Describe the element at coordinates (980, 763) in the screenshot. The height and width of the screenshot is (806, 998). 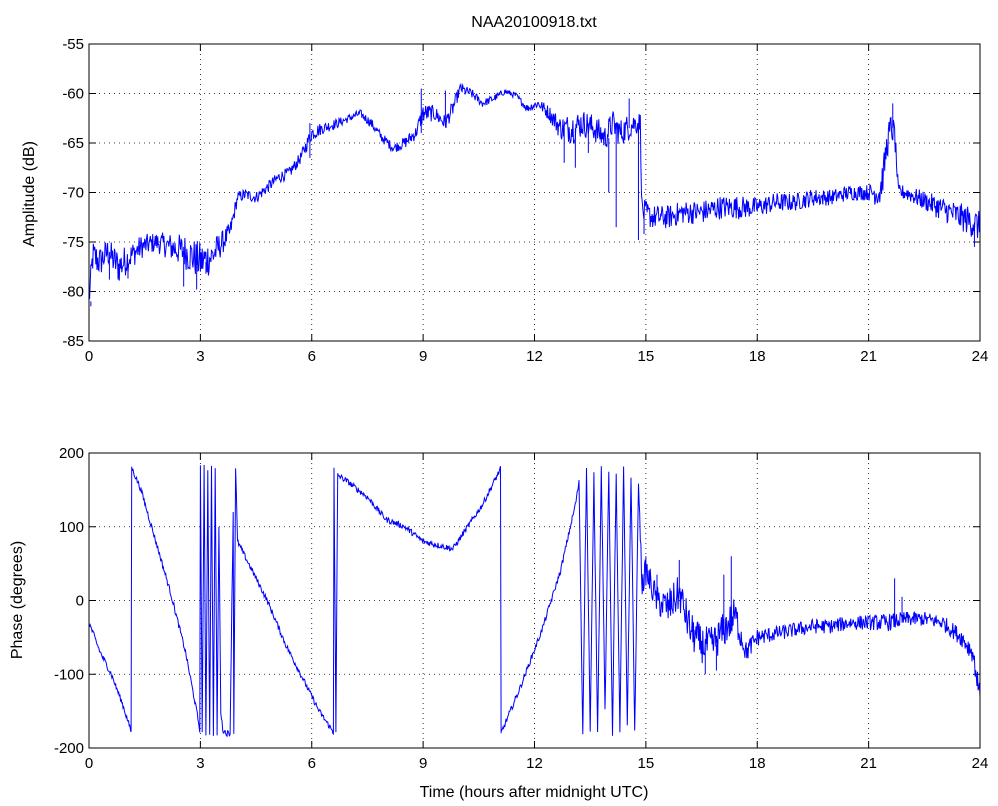
I see `phase-xtick-label: 24` at that location.